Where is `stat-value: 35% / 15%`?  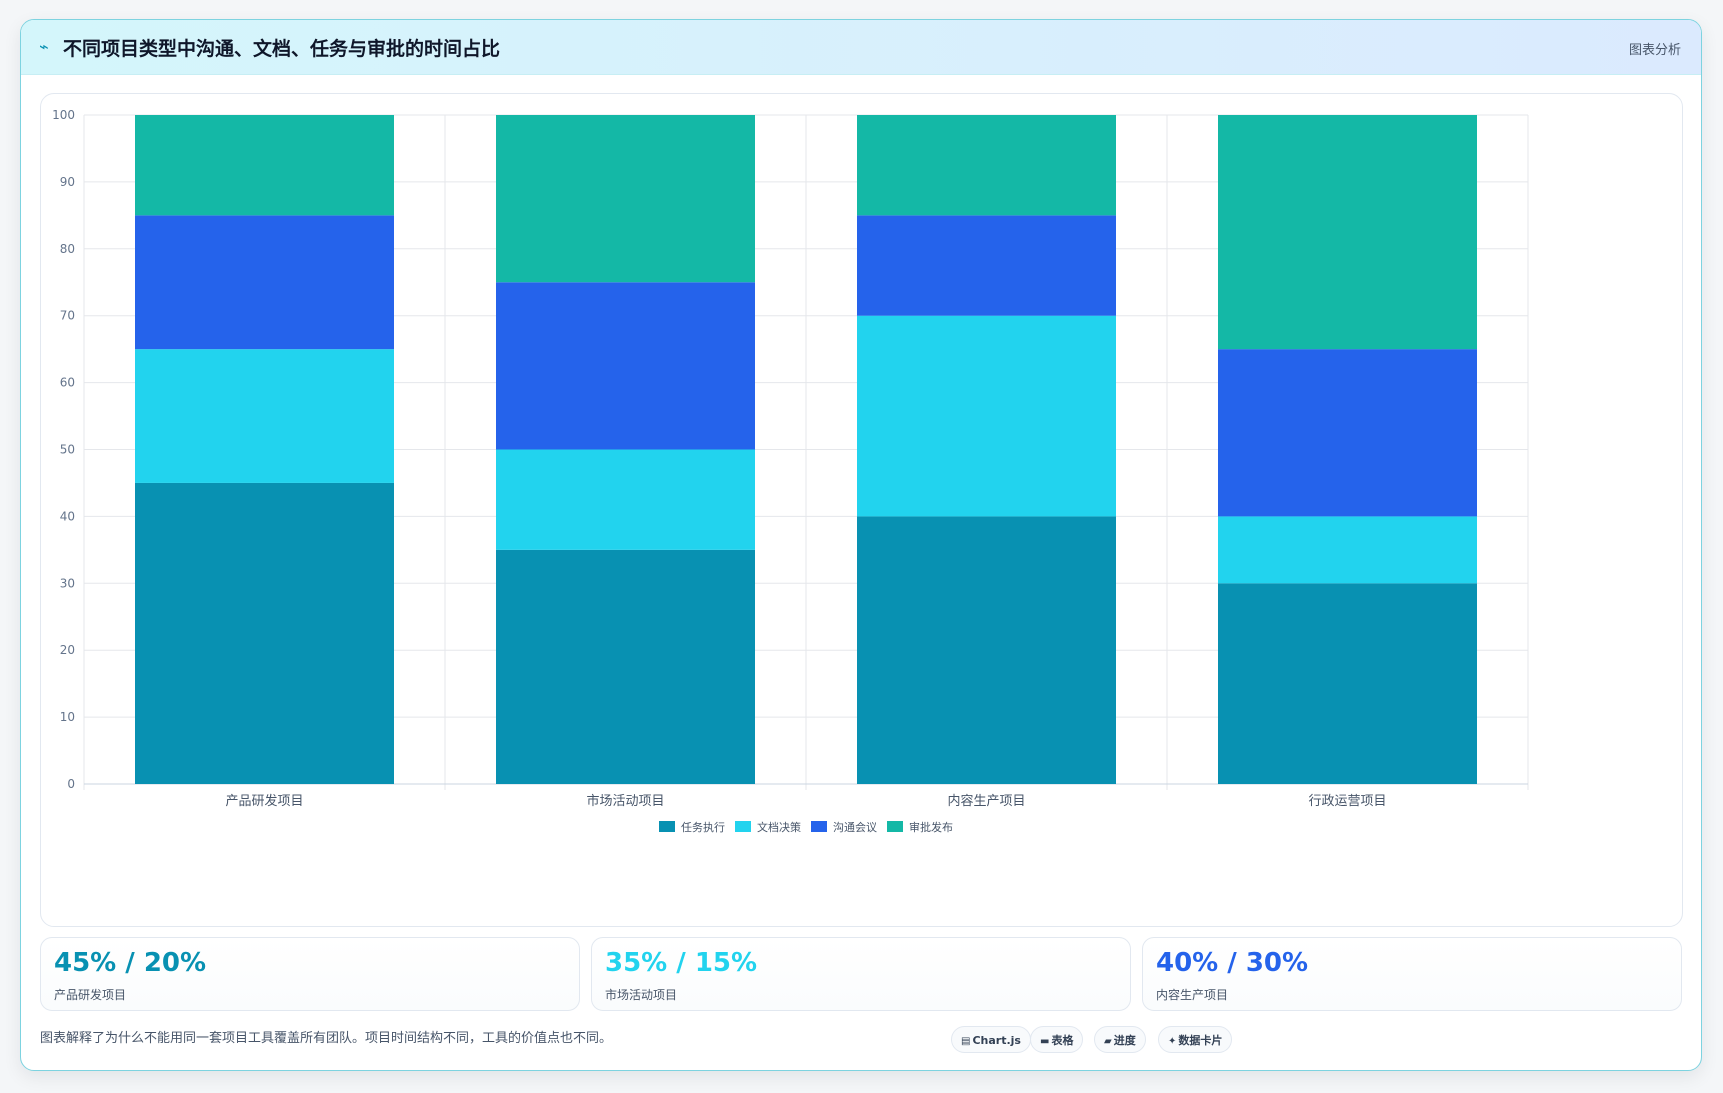 stat-value: 35% / 15% is located at coordinates (681, 963).